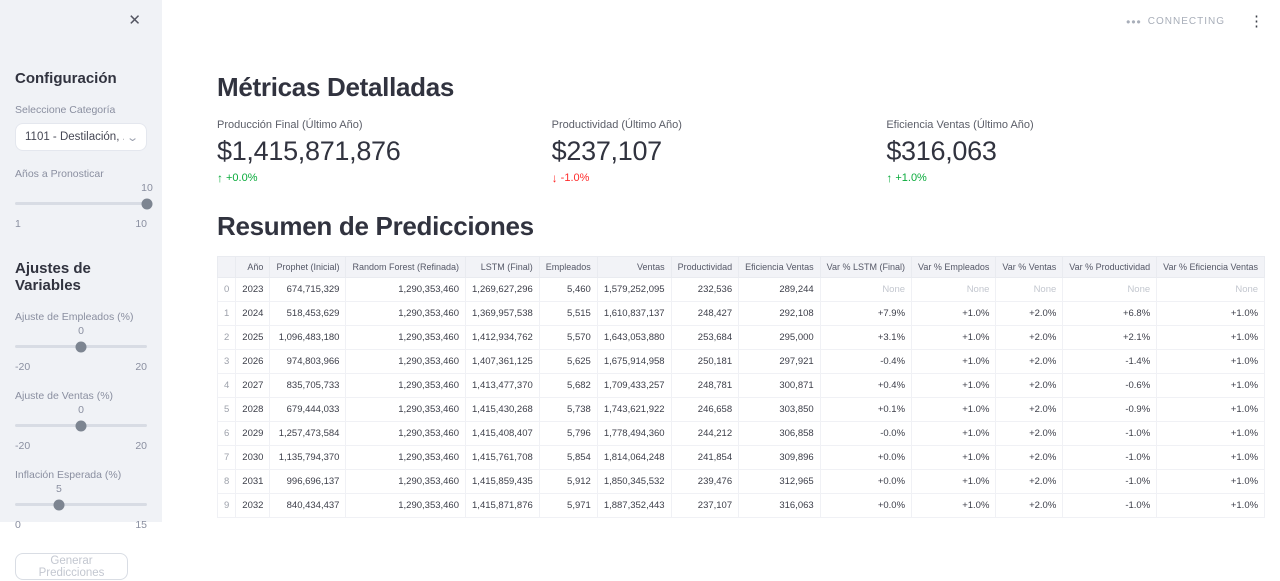 The width and height of the screenshot is (1280, 581). I want to click on table-cell: 306,858, so click(779, 433).